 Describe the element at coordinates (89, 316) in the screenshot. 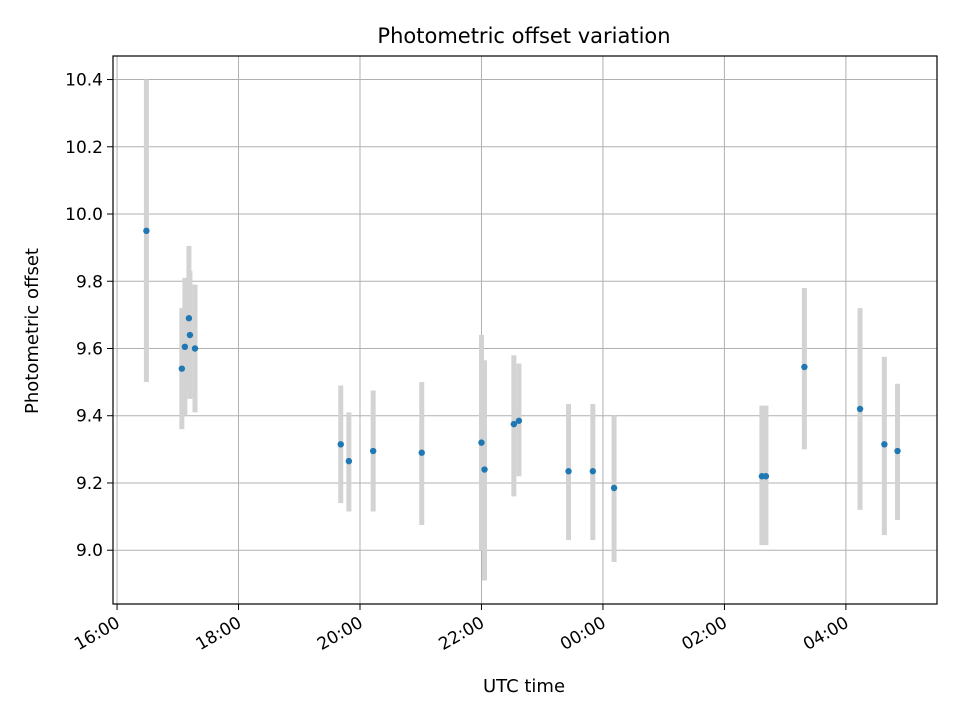

I see `y-axis-ticks: 9.0 9.2 9.4 9.6 9.8 10.0 10.2 10.4` at that location.